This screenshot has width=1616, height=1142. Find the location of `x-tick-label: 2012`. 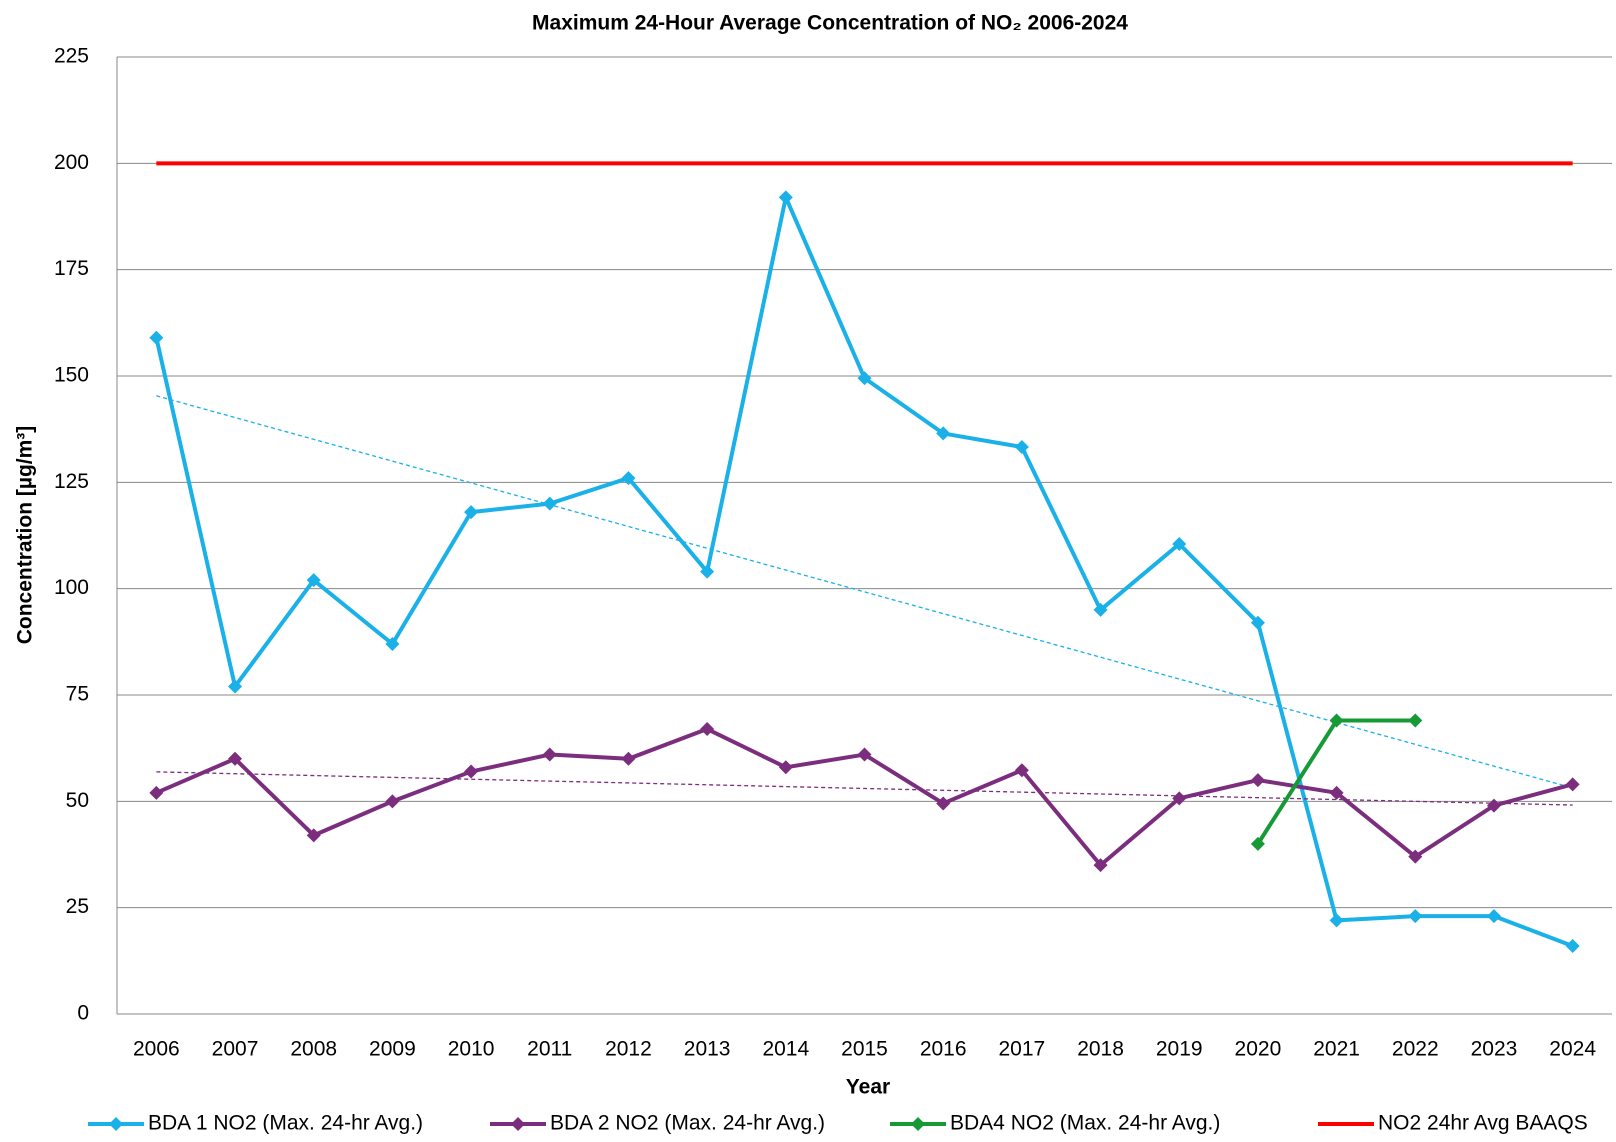

x-tick-label: 2012 is located at coordinates (628, 1049).